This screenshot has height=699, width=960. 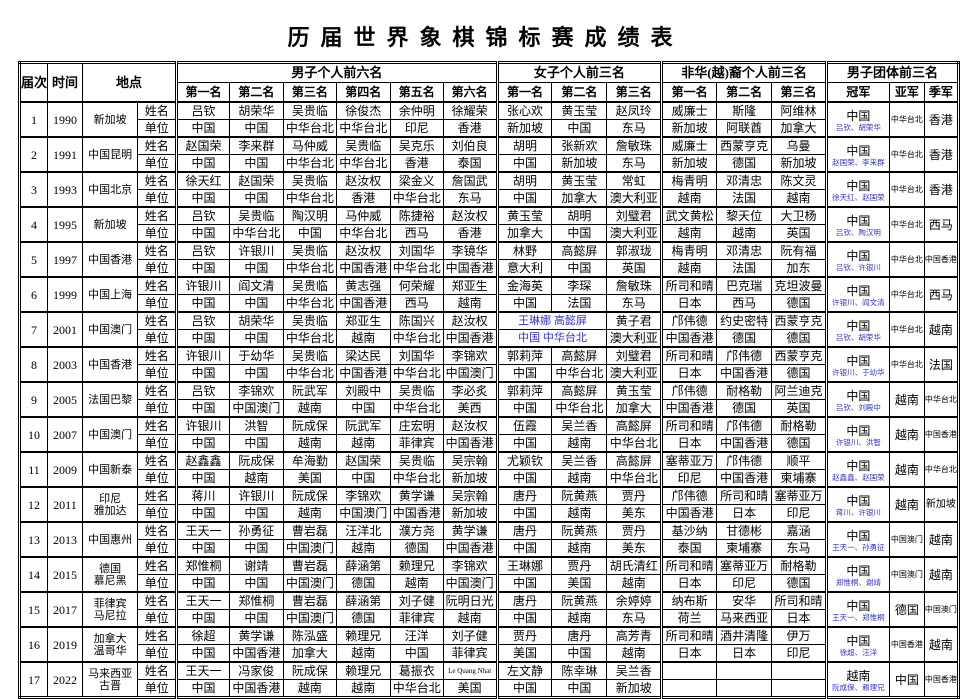 What do you see at coordinates (524, 565) in the screenshot?
I see `women-name: 王琳娜` at bounding box center [524, 565].